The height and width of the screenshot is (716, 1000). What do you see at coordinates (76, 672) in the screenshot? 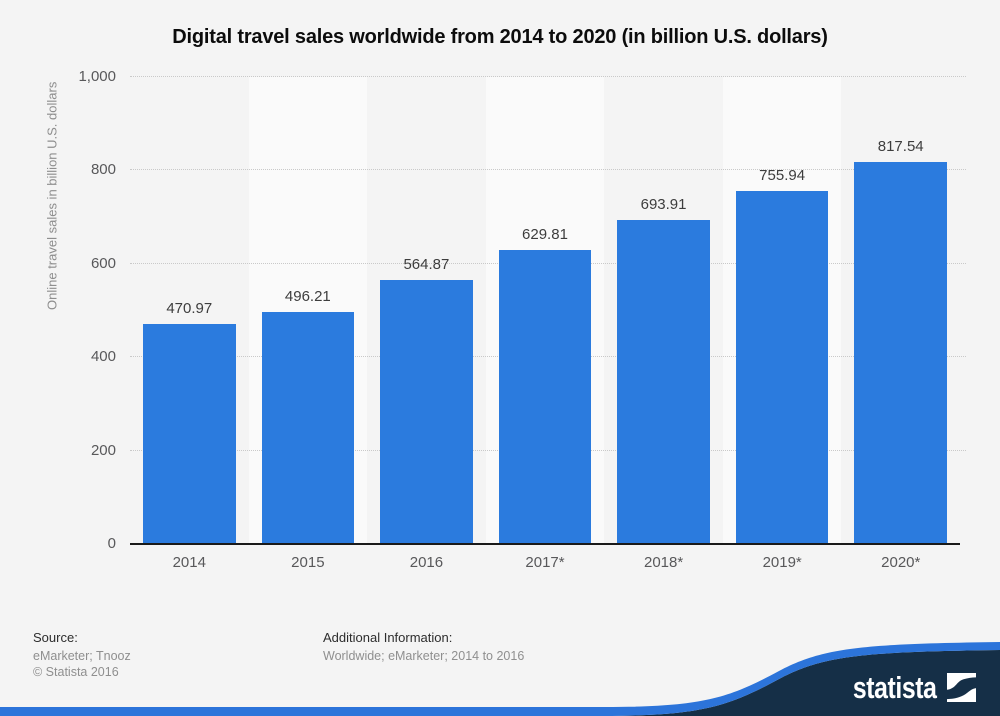
I see `copyright-line: © Statista 2016` at bounding box center [76, 672].